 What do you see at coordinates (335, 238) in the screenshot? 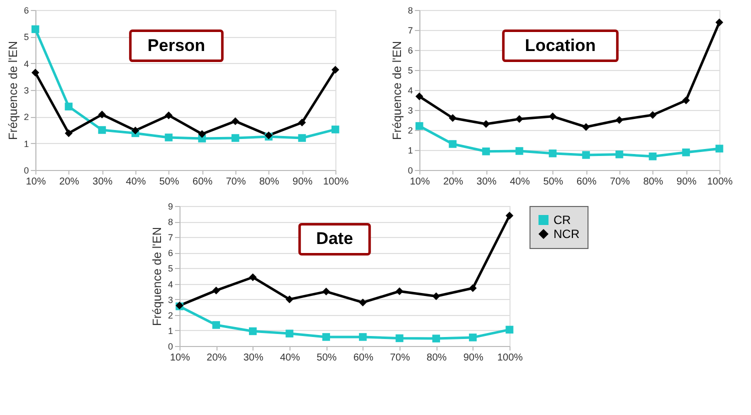
I see `text: Date` at bounding box center [335, 238].